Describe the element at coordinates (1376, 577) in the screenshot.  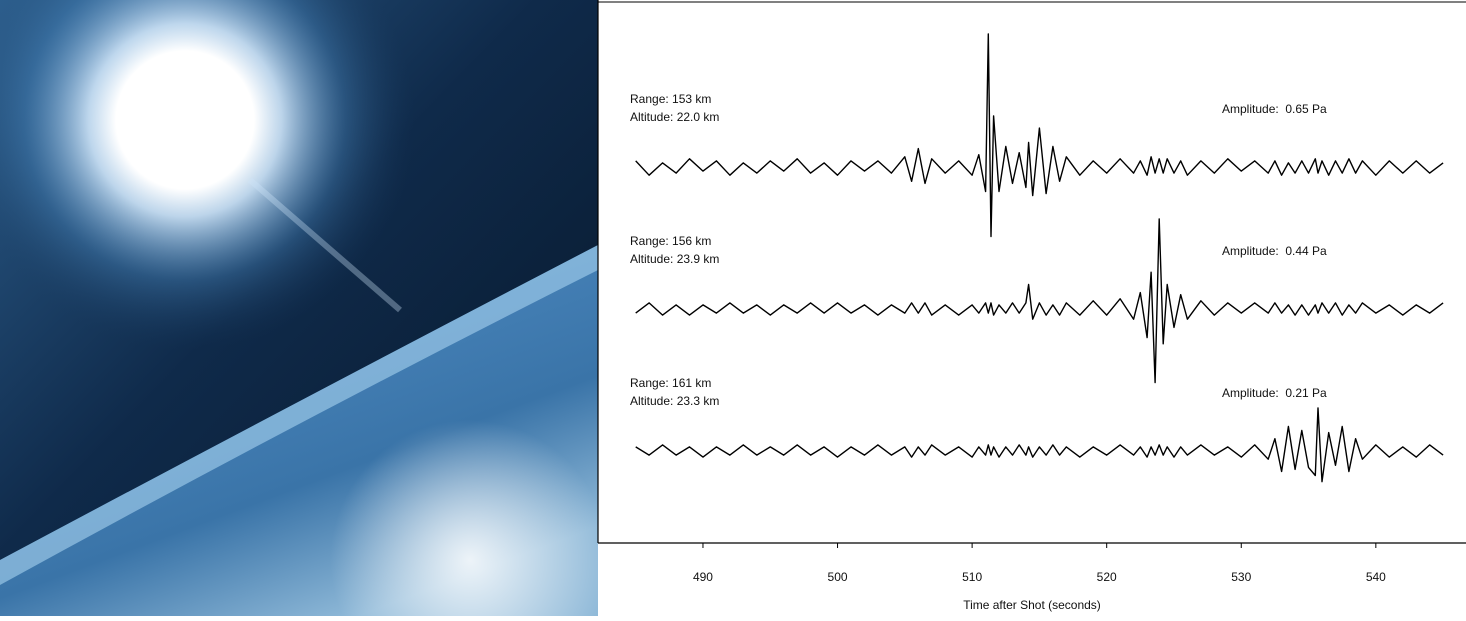
I see `x-tick-label: 540` at that location.